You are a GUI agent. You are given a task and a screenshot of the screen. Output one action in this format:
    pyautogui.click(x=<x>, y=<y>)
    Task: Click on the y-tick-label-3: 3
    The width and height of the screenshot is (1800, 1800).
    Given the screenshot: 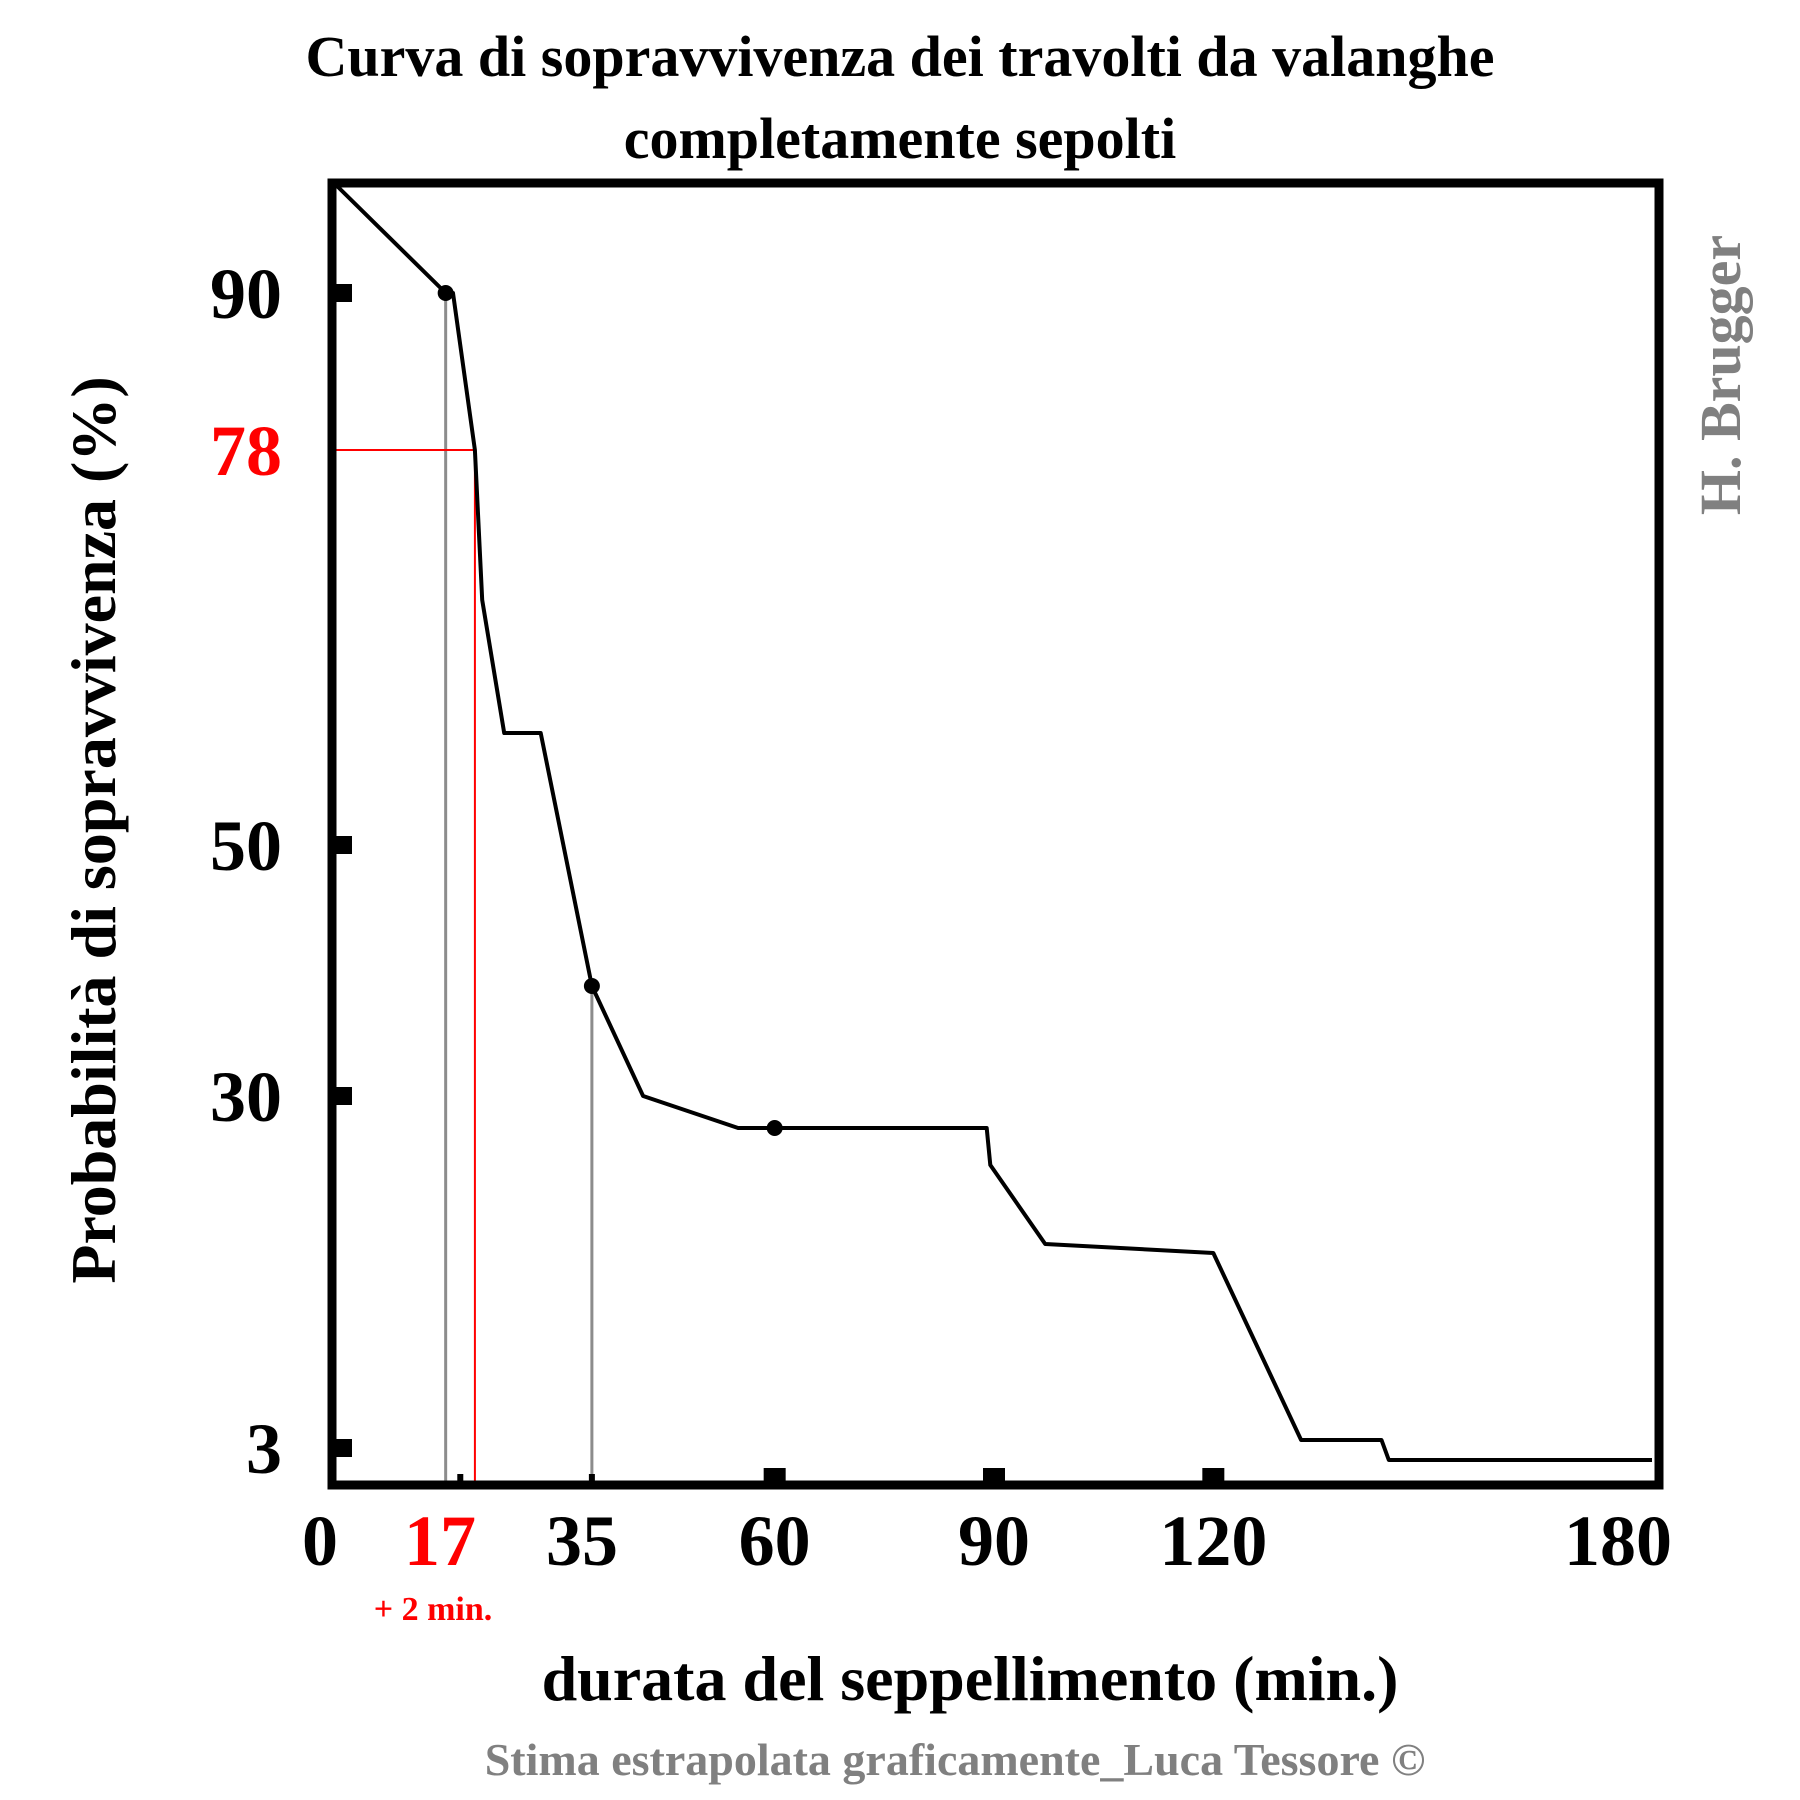 What is the action you would take?
    pyautogui.click(x=264, y=1449)
    